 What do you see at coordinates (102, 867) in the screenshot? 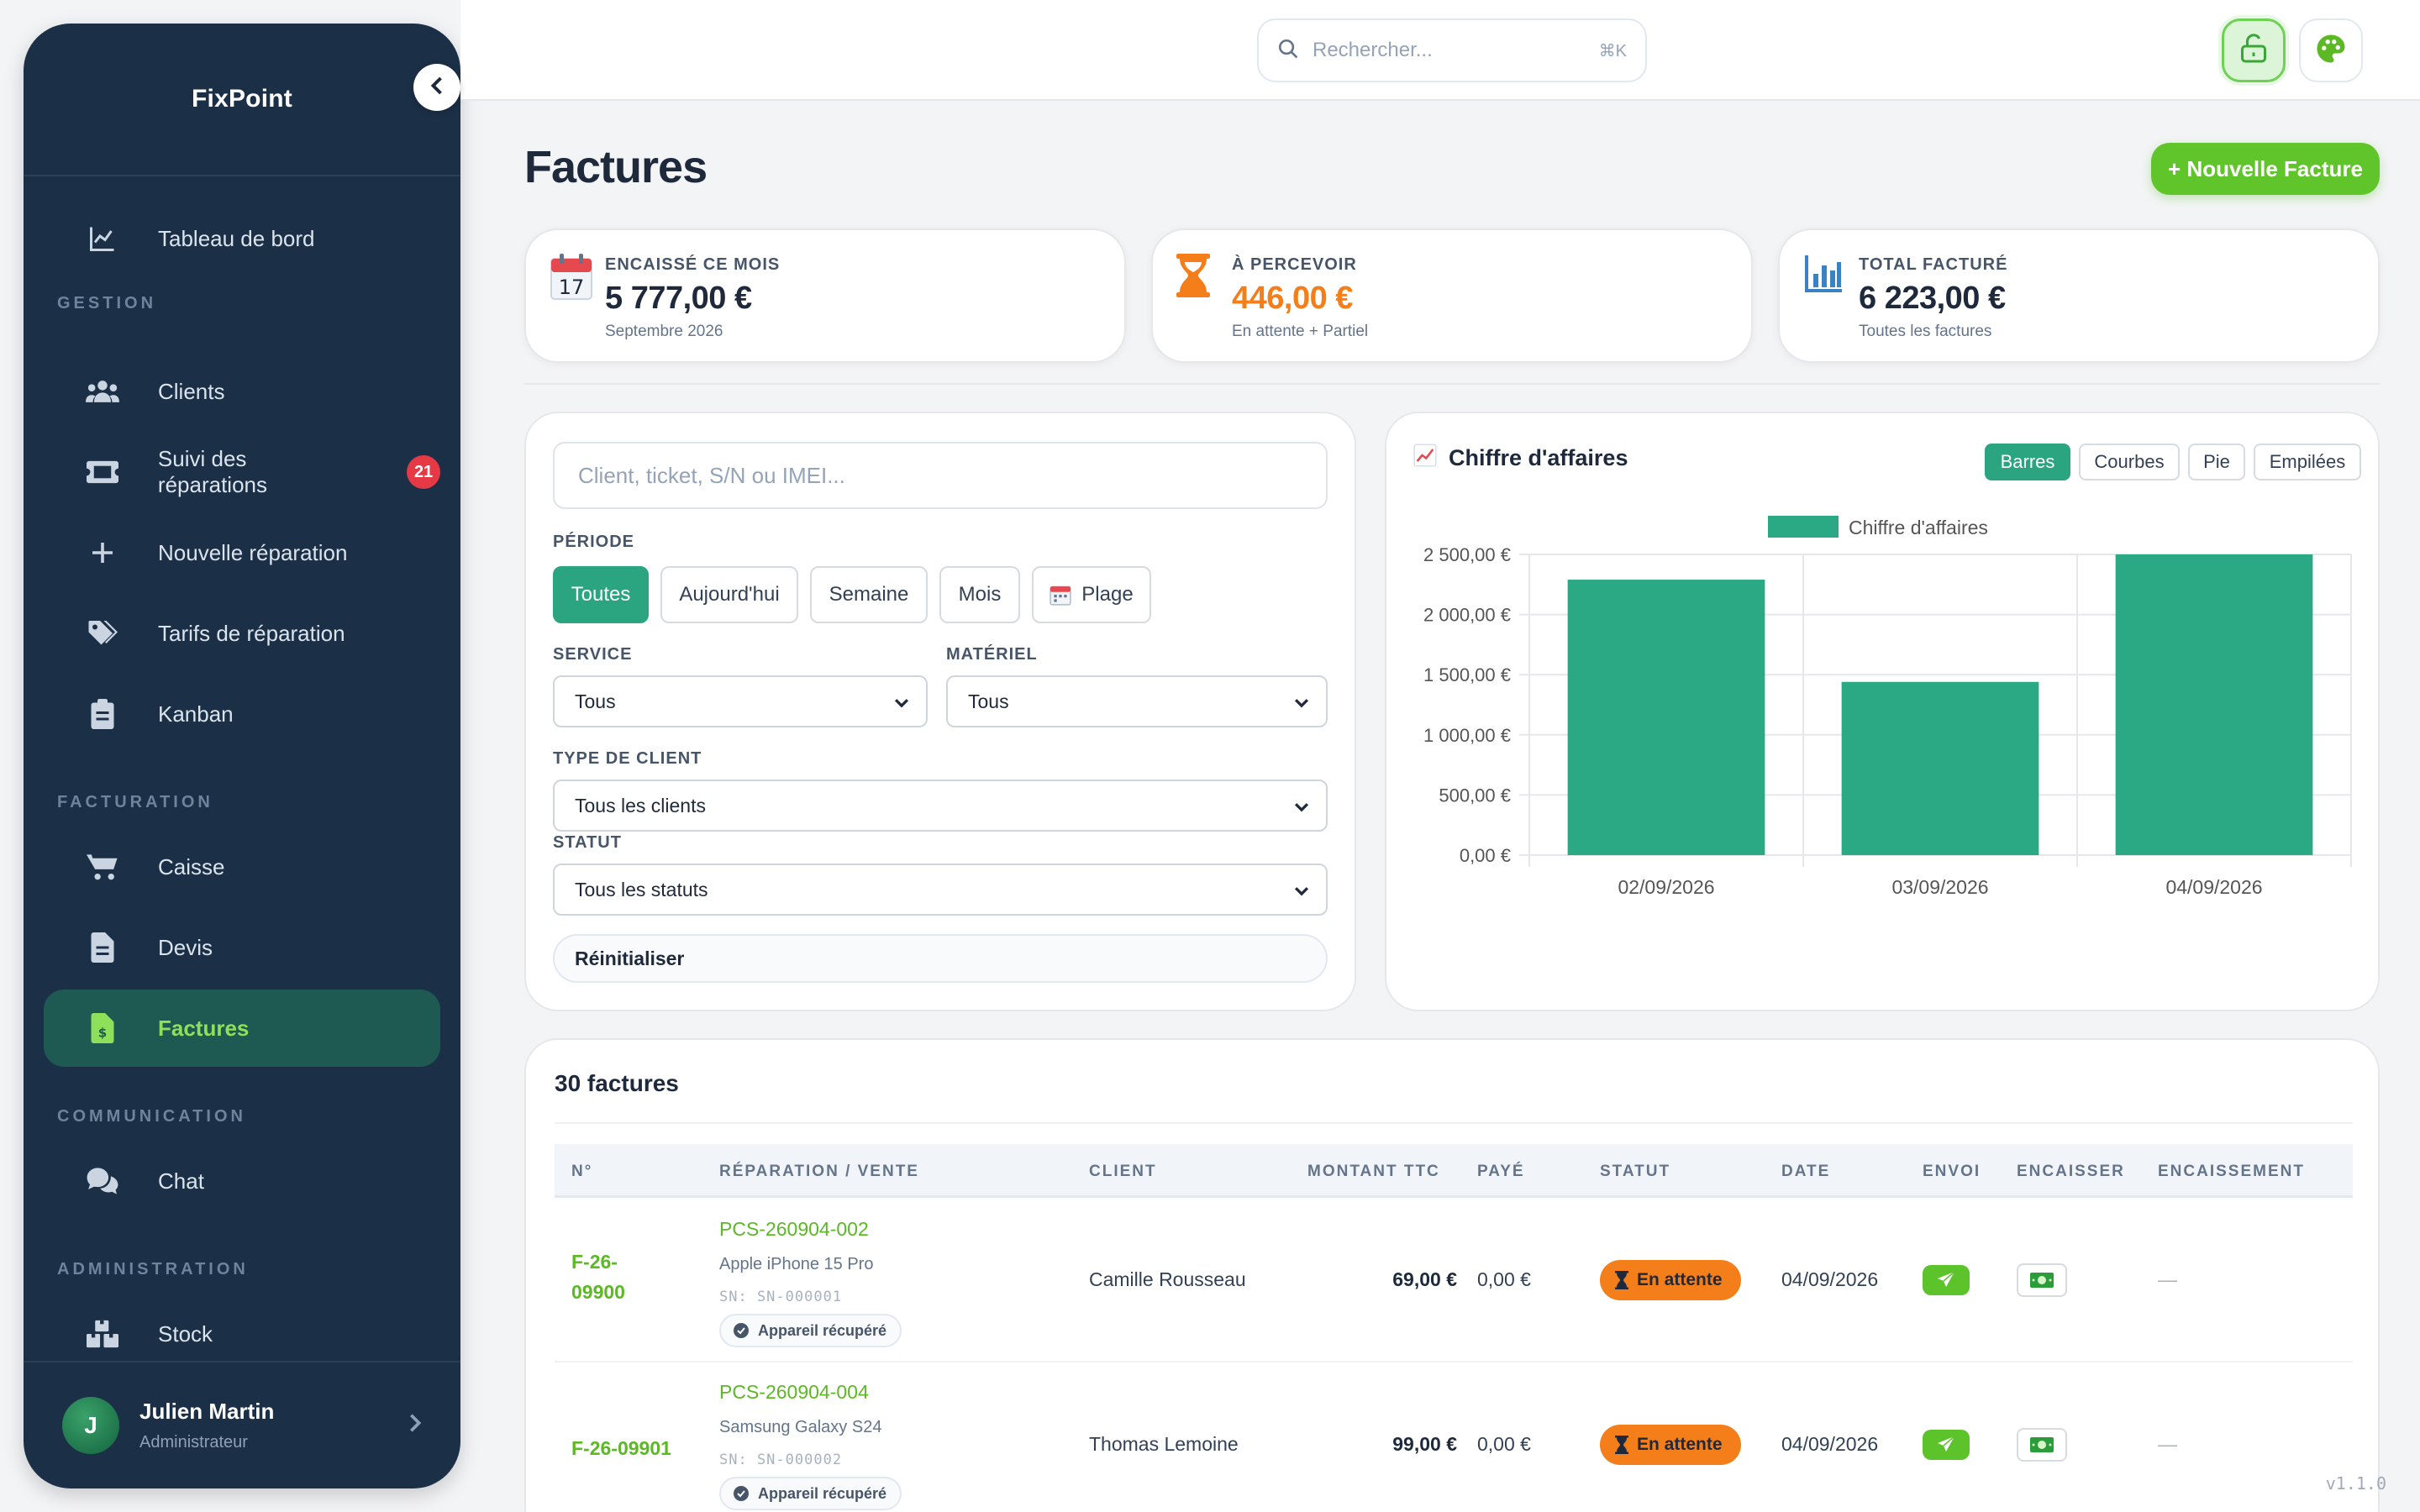
I see `cart-icon` at bounding box center [102, 867].